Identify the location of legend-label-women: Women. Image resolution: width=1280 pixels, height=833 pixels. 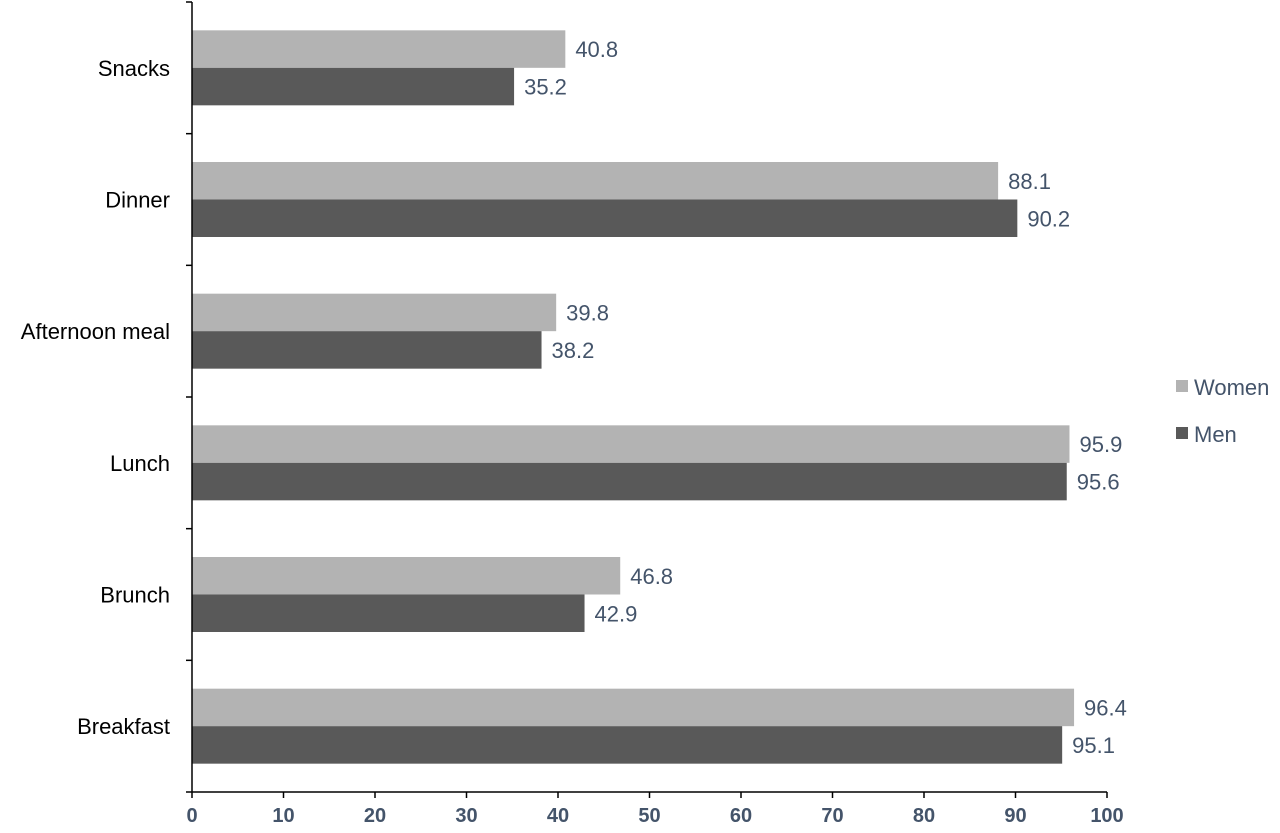
(1231, 387).